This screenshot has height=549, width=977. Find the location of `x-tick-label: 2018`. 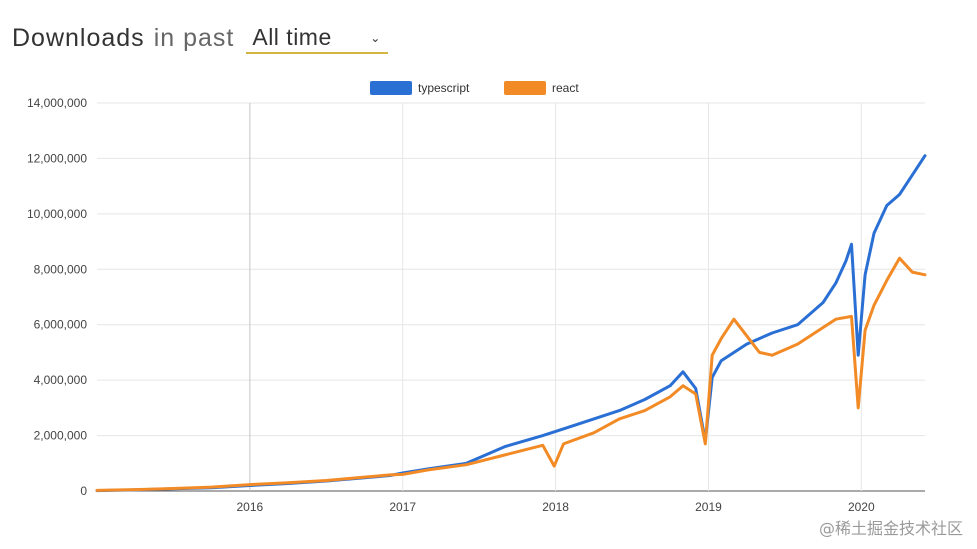

x-tick-label: 2018 is located at coordinates (555, 507).